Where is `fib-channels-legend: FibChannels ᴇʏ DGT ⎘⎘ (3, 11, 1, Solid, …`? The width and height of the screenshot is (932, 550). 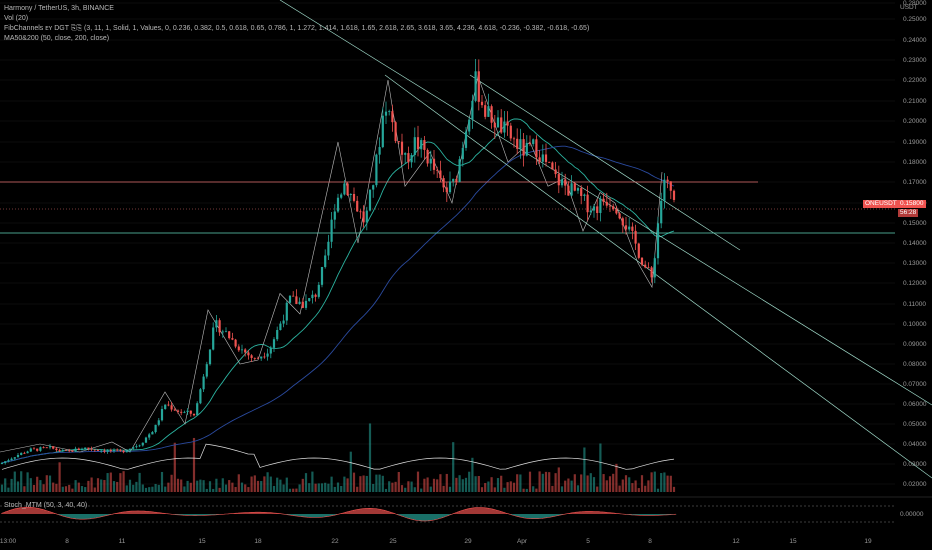
fib-channels-legend: FibChannels ᴇʏ DGT ⎘⎘ (3, 11, 1, Solid, … is located at coordinates (297, 28).